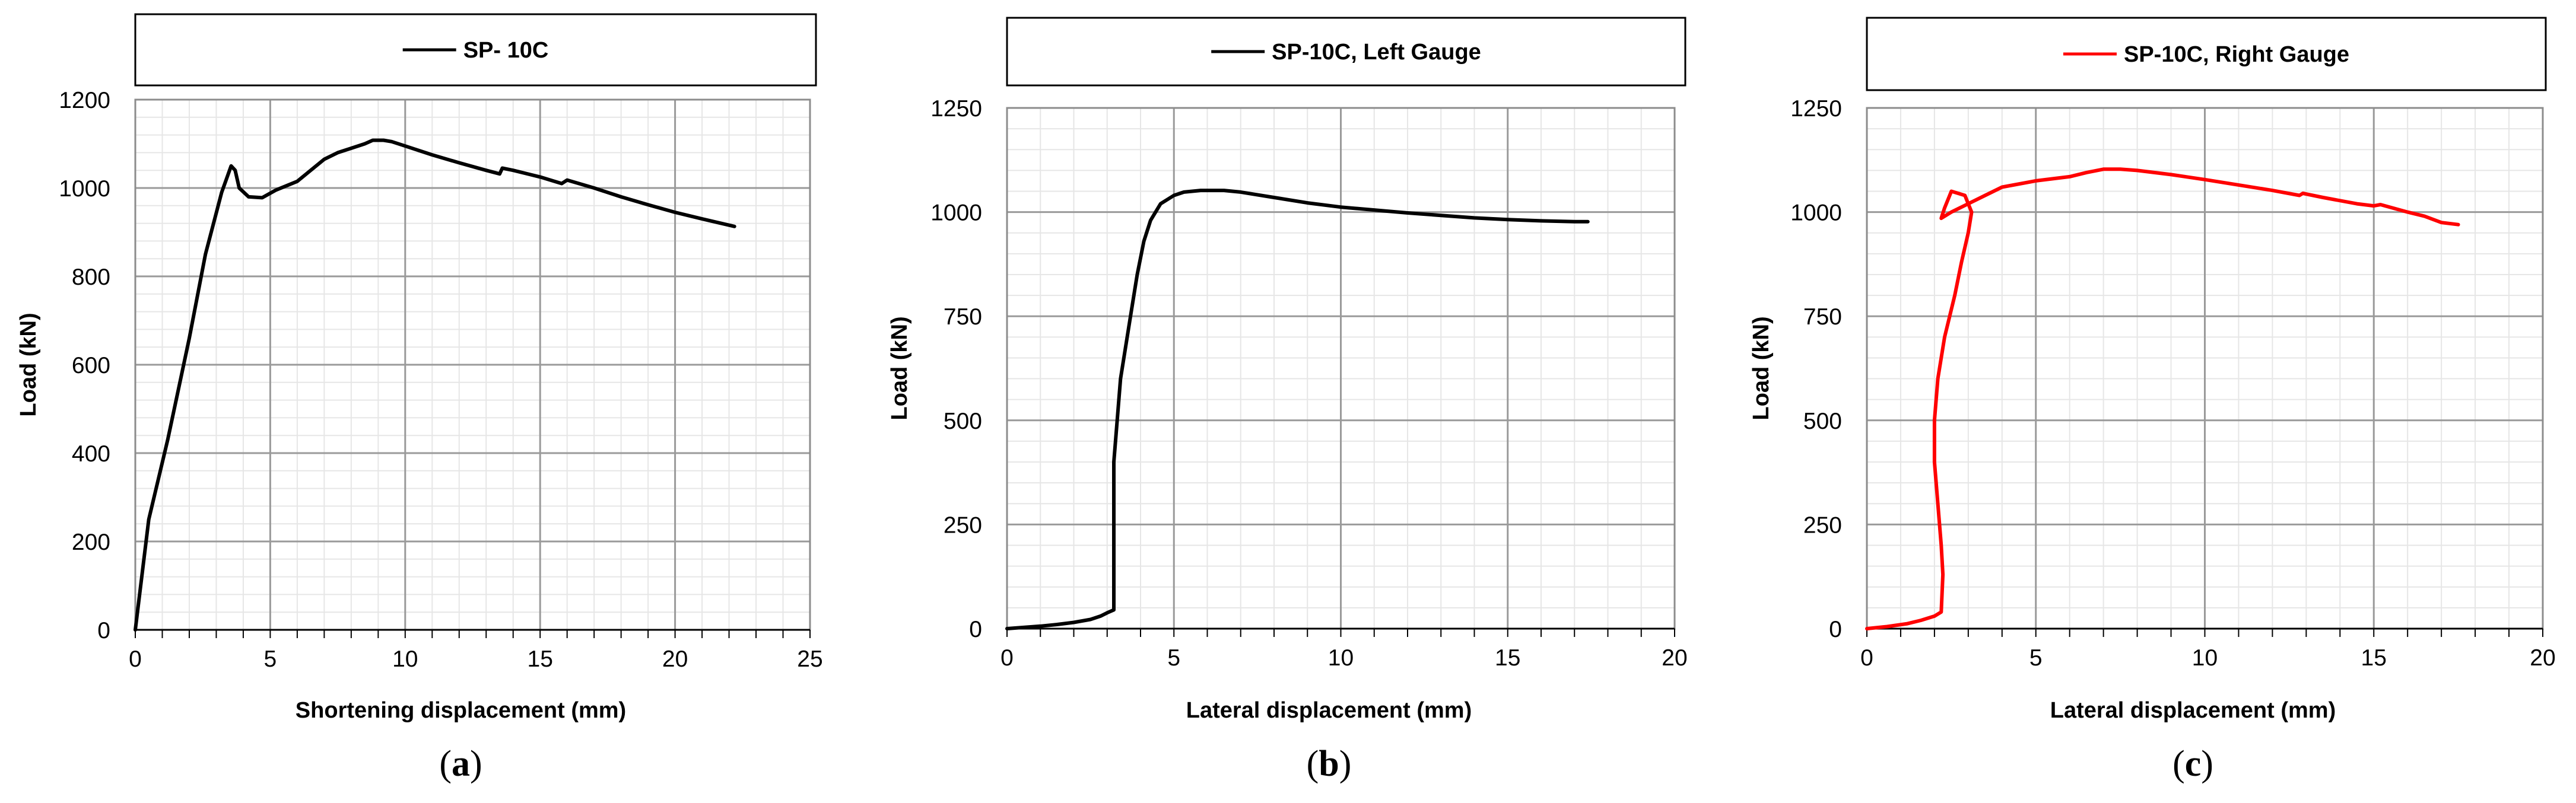 The height and width of the screenshot is (803, 2576). Describe the element at coordinates (2236, 54) in the screenshot. I see `legend-label: SP-10C, Right Gauge` at that location.